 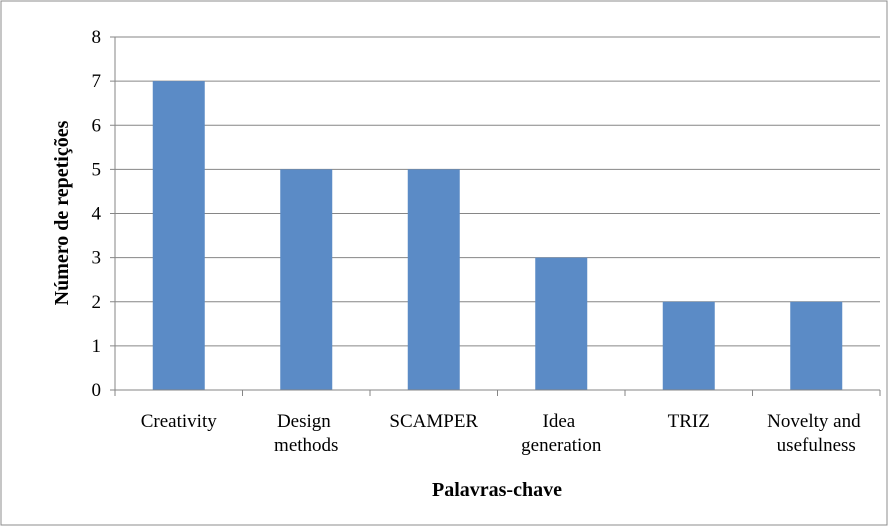 What do you see at coordinates (689, 421) in the screenshot?
I see `x-tick-label: TRIZ` at bounding box center [689, 421].